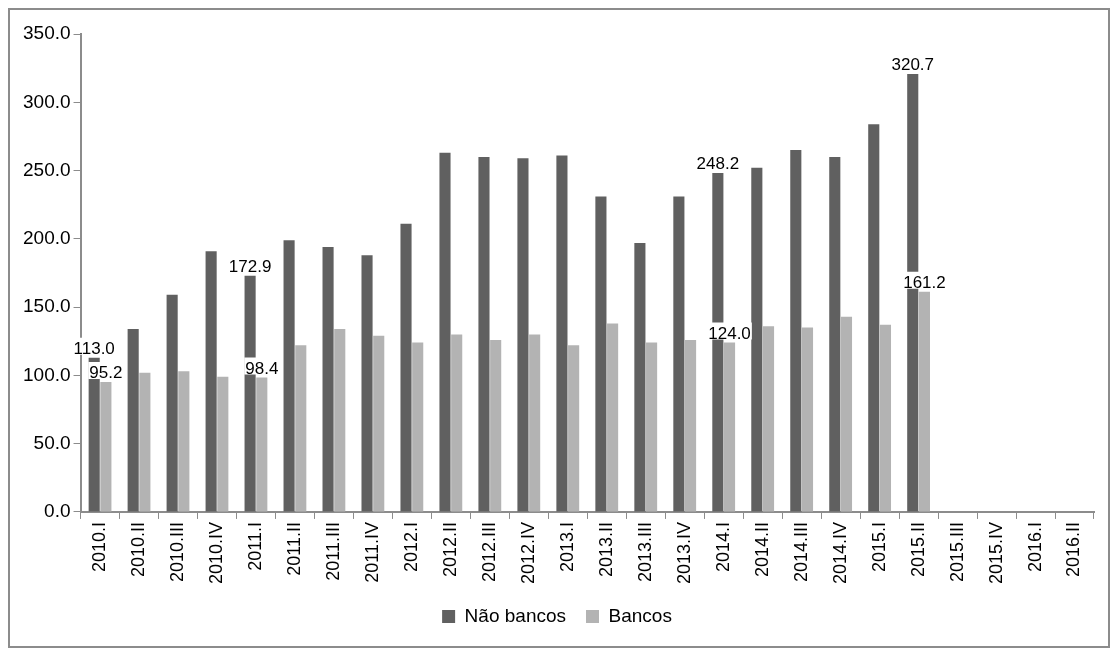 The width and height of the screenshot is (1118, 656). Describe the element at coordinates (410, 546) in the screenshot. I see `x-tick-label: 2012.I` at that location.